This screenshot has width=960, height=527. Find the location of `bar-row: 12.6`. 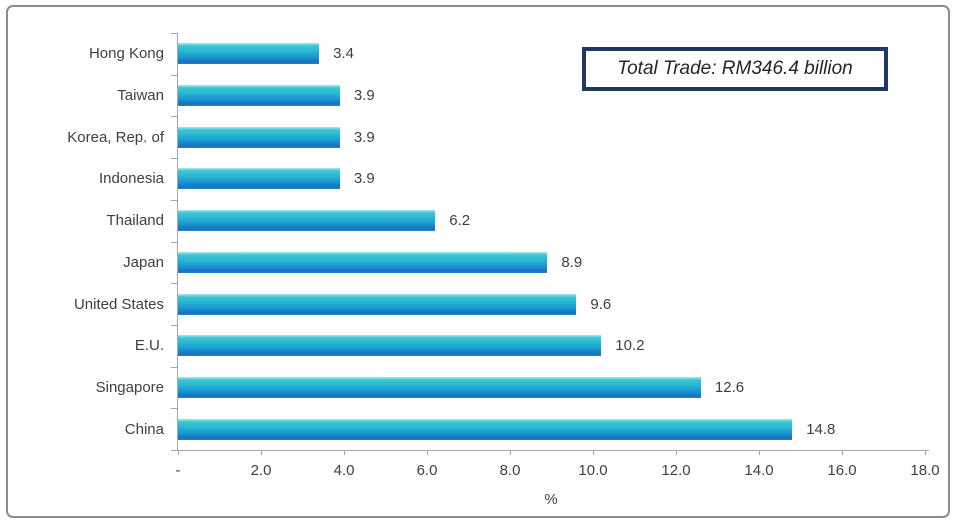

bar-row: 12.6 is located at coordinates (551, 388).